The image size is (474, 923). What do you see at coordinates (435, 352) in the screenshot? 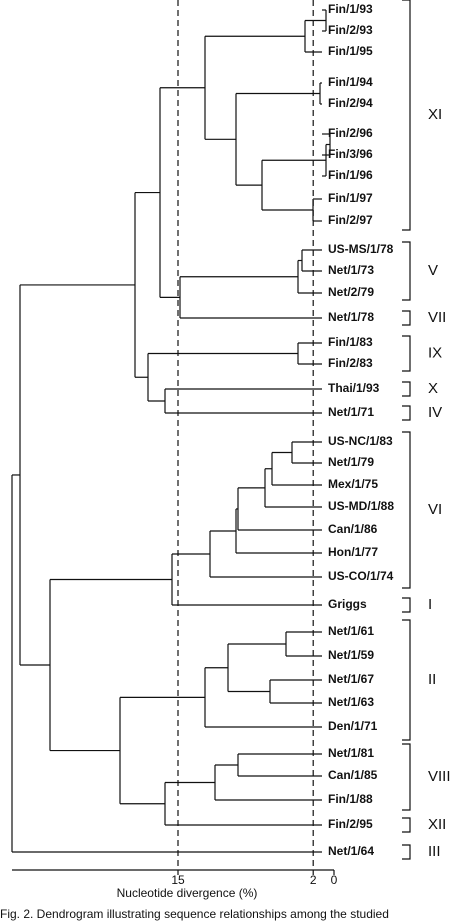
I see `group-label: IX` at bounding box center [435, 352].